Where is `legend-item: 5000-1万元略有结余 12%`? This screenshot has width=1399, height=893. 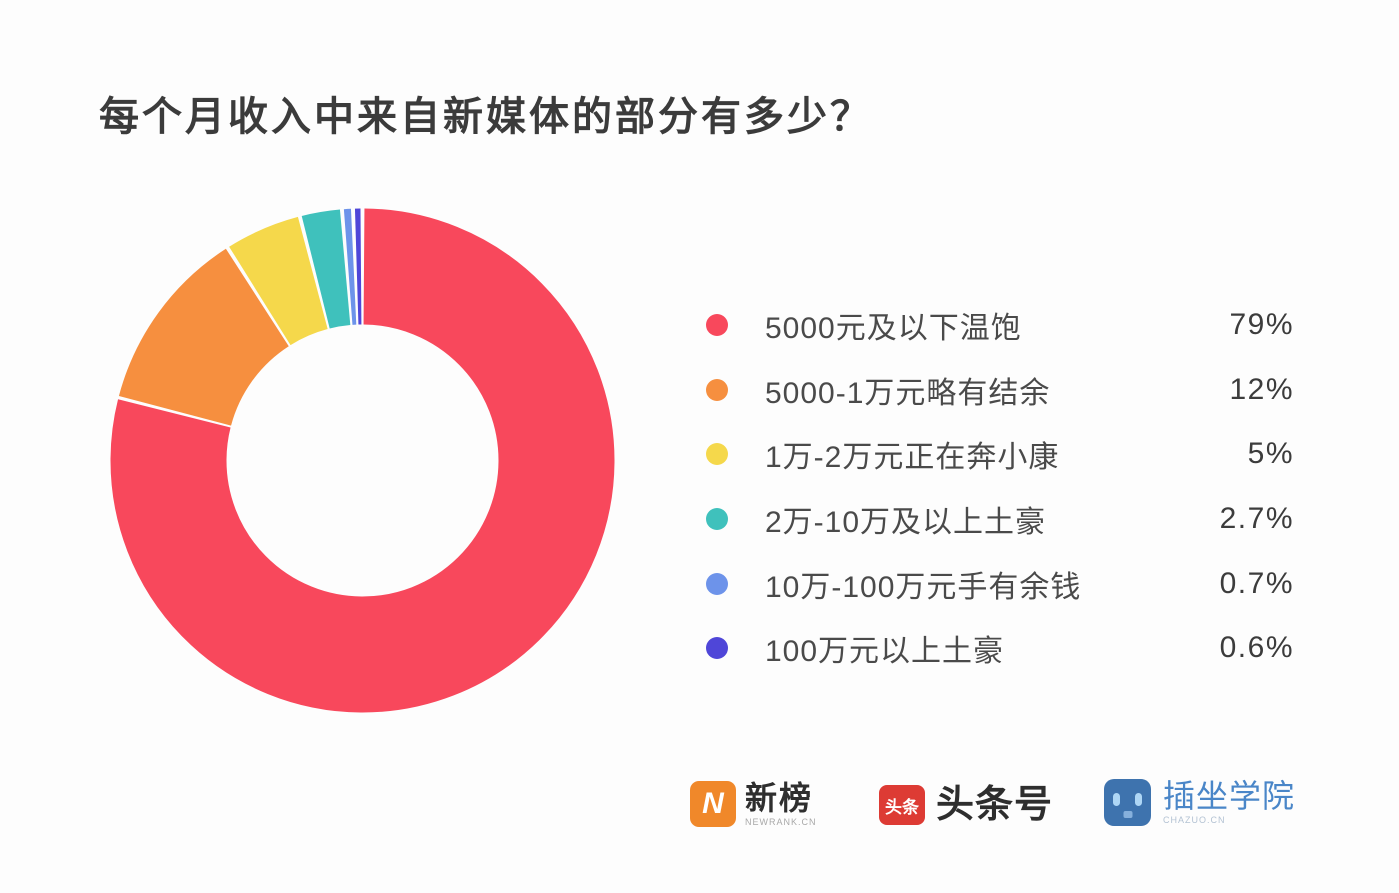 legend-item: 5000-1万元略有结余 12% is located at coordinates (1000, 390).